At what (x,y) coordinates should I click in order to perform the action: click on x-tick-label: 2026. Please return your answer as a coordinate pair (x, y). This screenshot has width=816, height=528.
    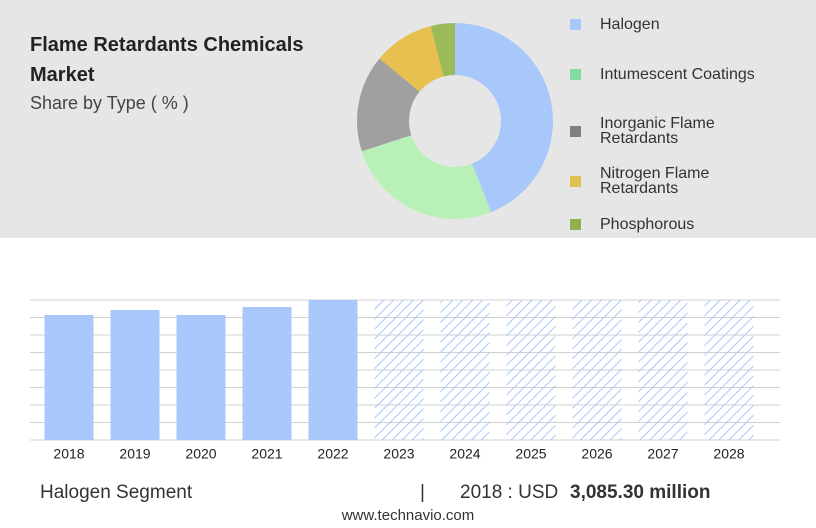
    Looking at the image, I should click on (596, 454).